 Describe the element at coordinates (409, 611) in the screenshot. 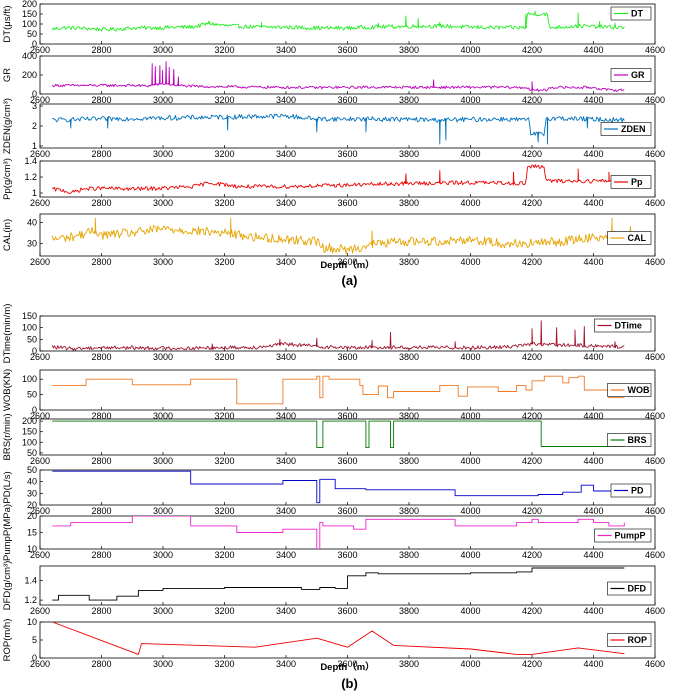

I see `xtick-label-dfd-6: 3800` at that location.